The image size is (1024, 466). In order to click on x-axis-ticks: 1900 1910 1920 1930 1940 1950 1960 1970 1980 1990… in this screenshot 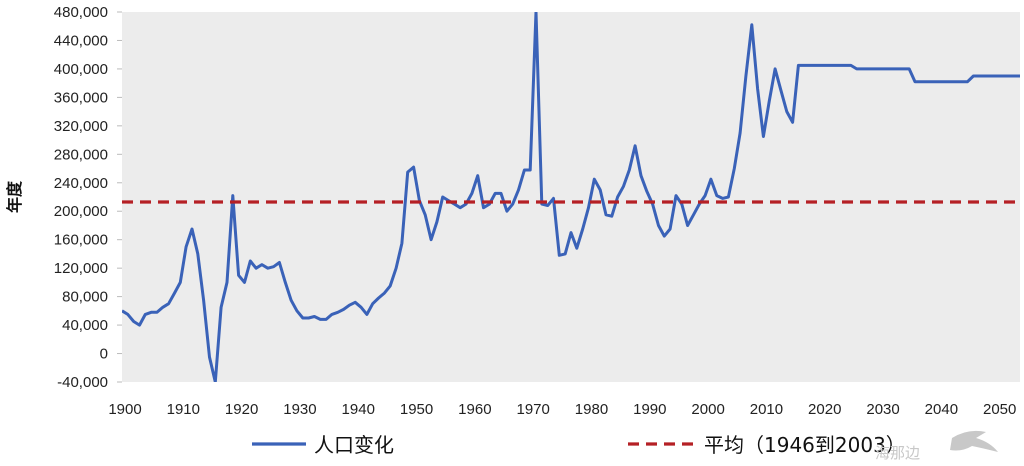, I will do `click(562, 409)`.